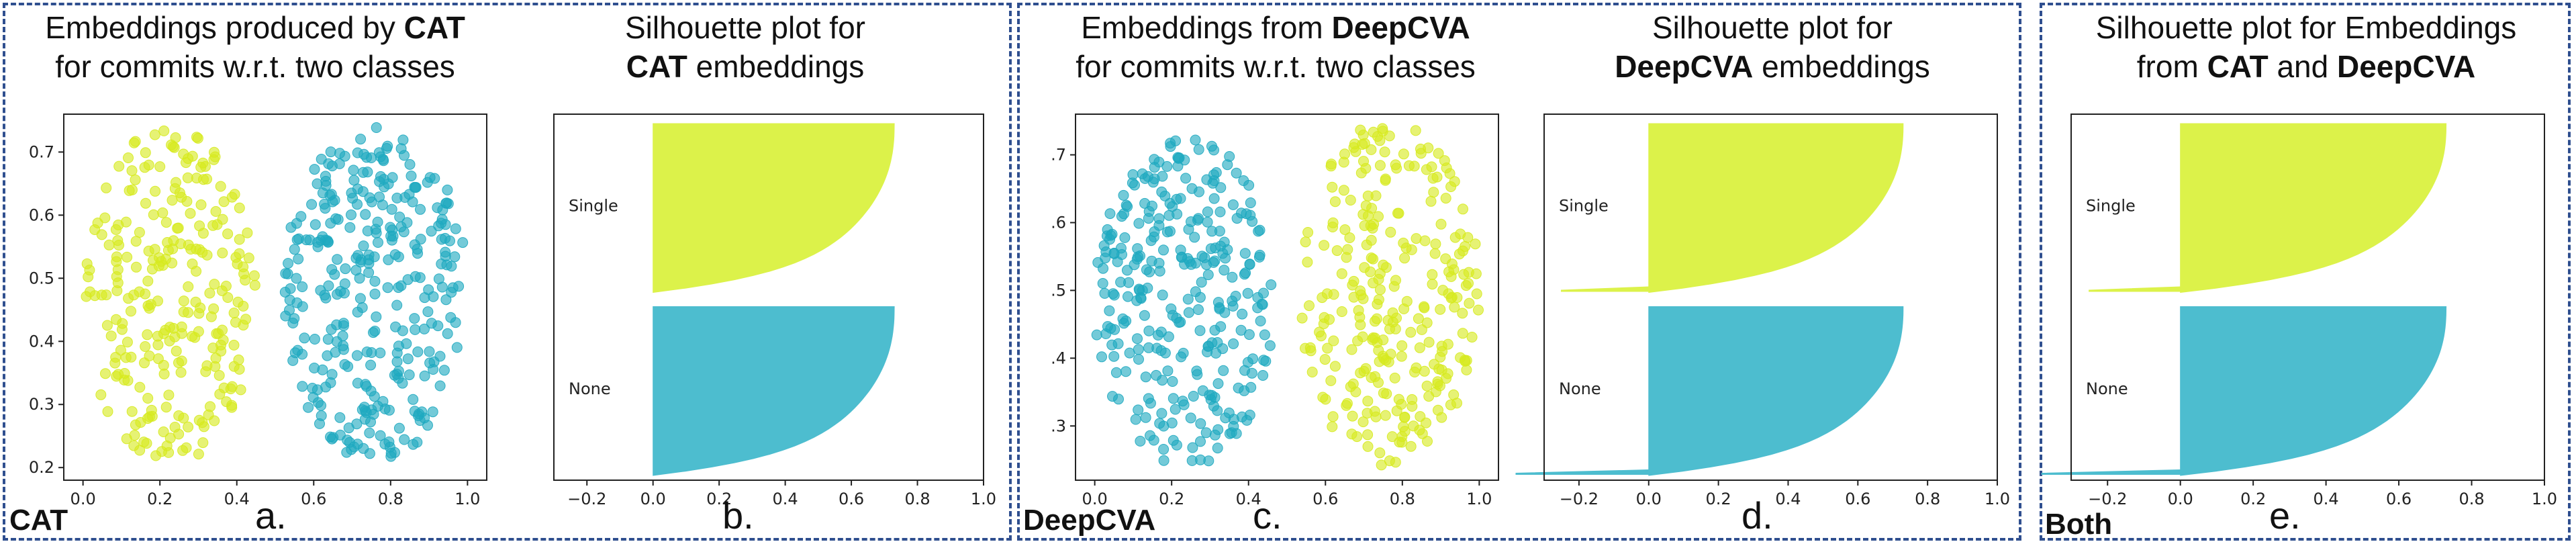 This screenshot has width=2576, height=546. What do you see at coordinates (1058, 155) in the screenshot?
I see `y-tick-label: .7` at bounding box center [1058, 155].